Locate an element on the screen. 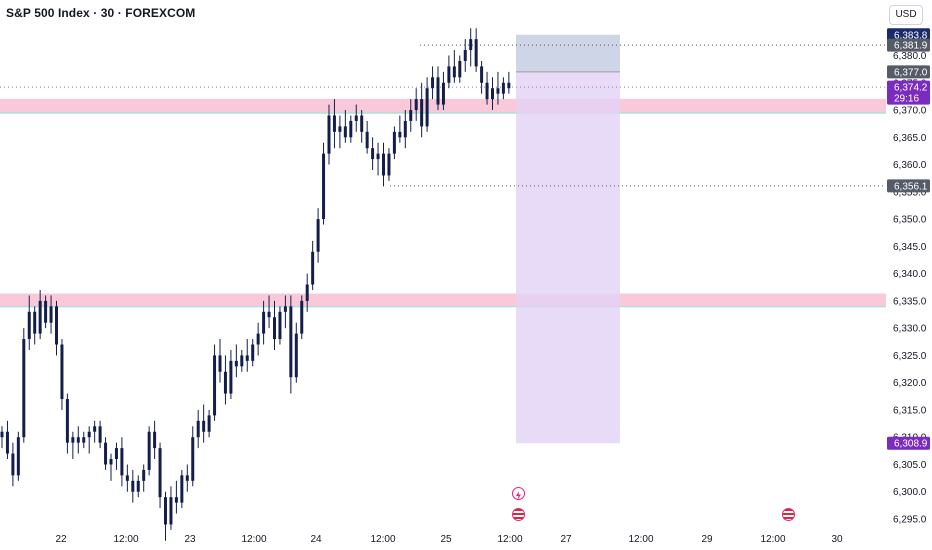  price-badge-label: 6,383.8 is located at coordinates (911, 35).